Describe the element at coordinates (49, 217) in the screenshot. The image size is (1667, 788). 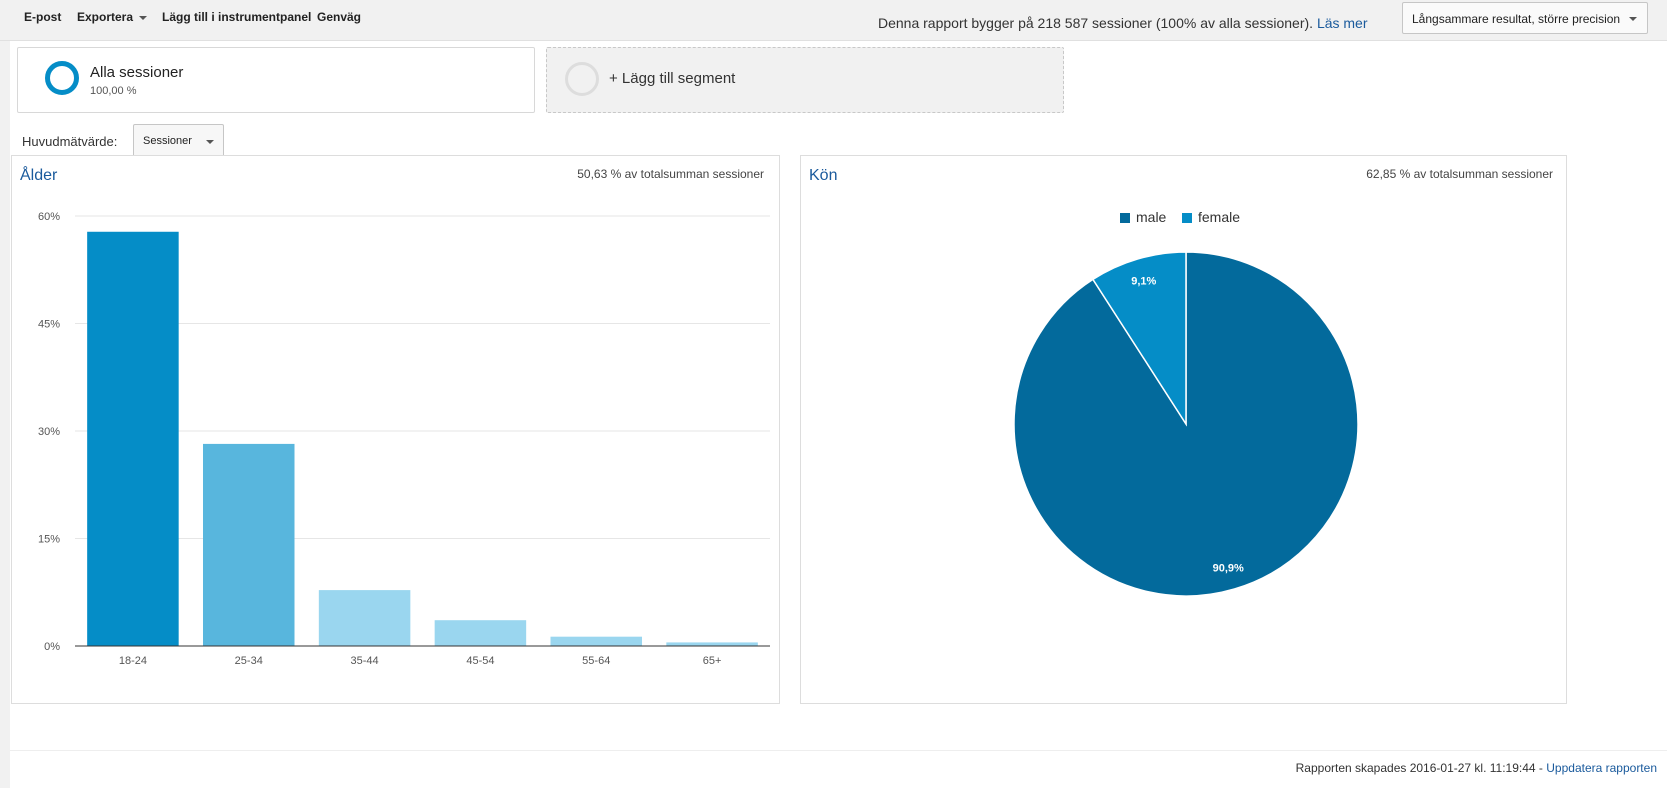
I see `y-tick-label: 60%` at that location.